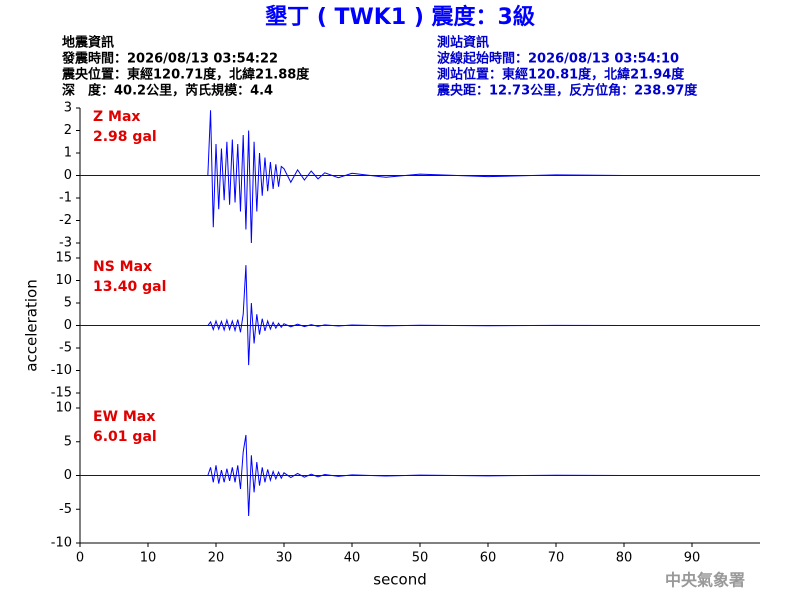 Image resolution: width=800 pixels, height=600 pixels. What do you see at coordinates (32, 325) in the screenshot?
I see `y-axis-label: acceleration` at bounding box center [32, 325].